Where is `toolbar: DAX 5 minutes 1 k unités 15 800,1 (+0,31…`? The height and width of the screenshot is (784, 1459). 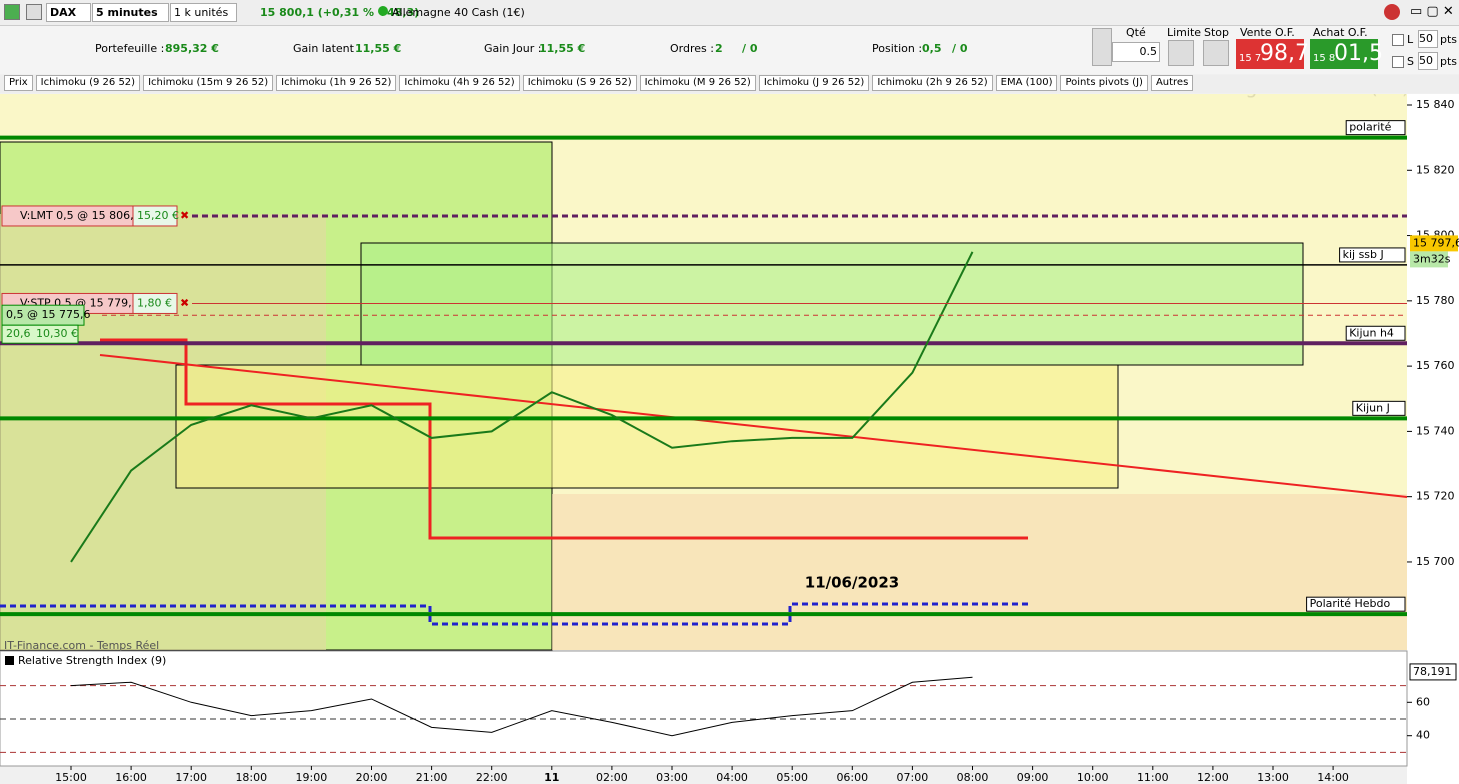 toolbar: DAX 5 minutes 1 k unités 15 800,1 (+0,31… is located at coordinates (729, 13).